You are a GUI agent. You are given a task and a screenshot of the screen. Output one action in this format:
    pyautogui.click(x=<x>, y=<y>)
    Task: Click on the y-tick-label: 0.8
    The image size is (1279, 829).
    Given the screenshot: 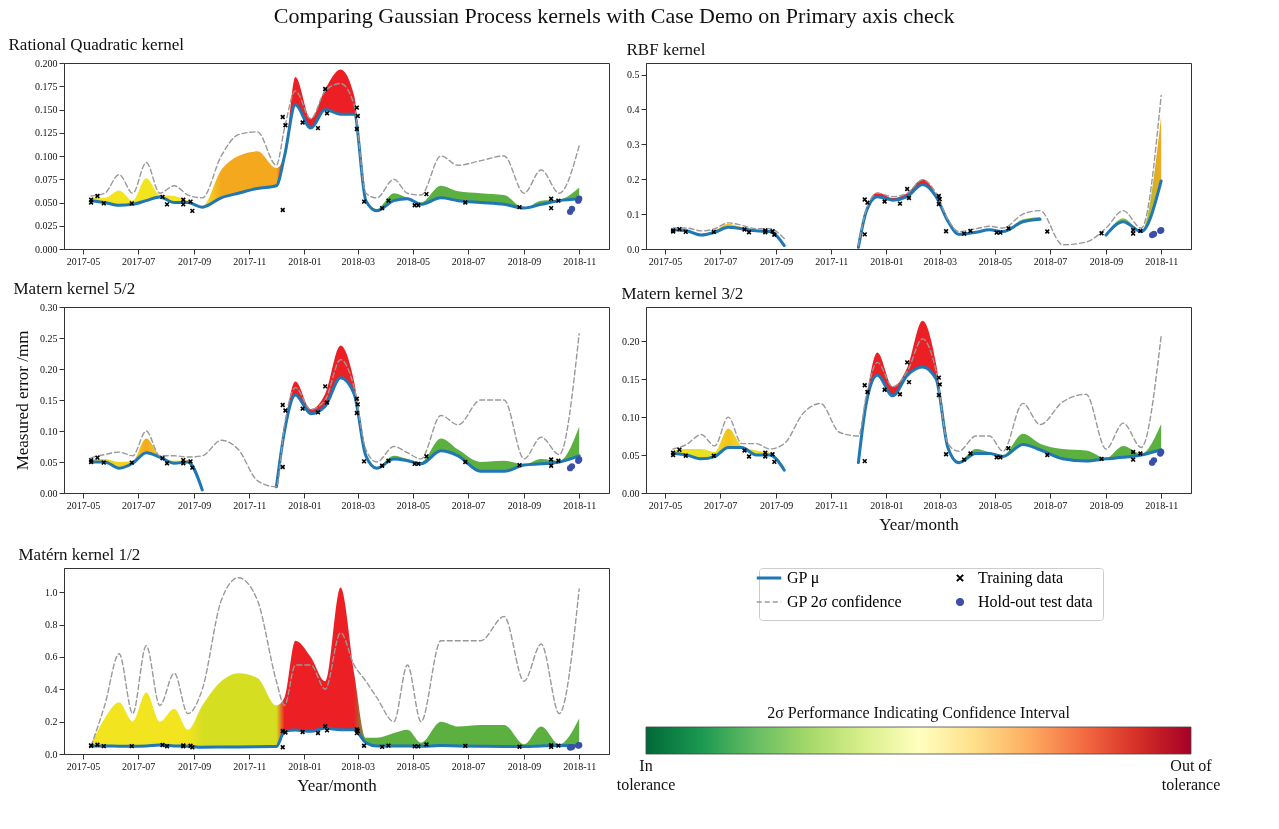 What is the action you would take?
    pyautogui.click(x=51, y=625)
    